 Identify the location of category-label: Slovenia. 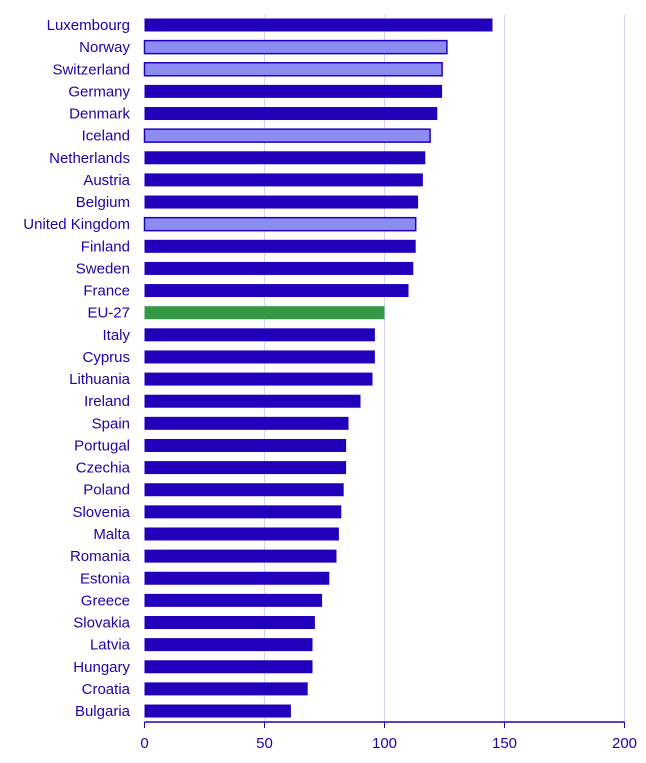
(101, 512).